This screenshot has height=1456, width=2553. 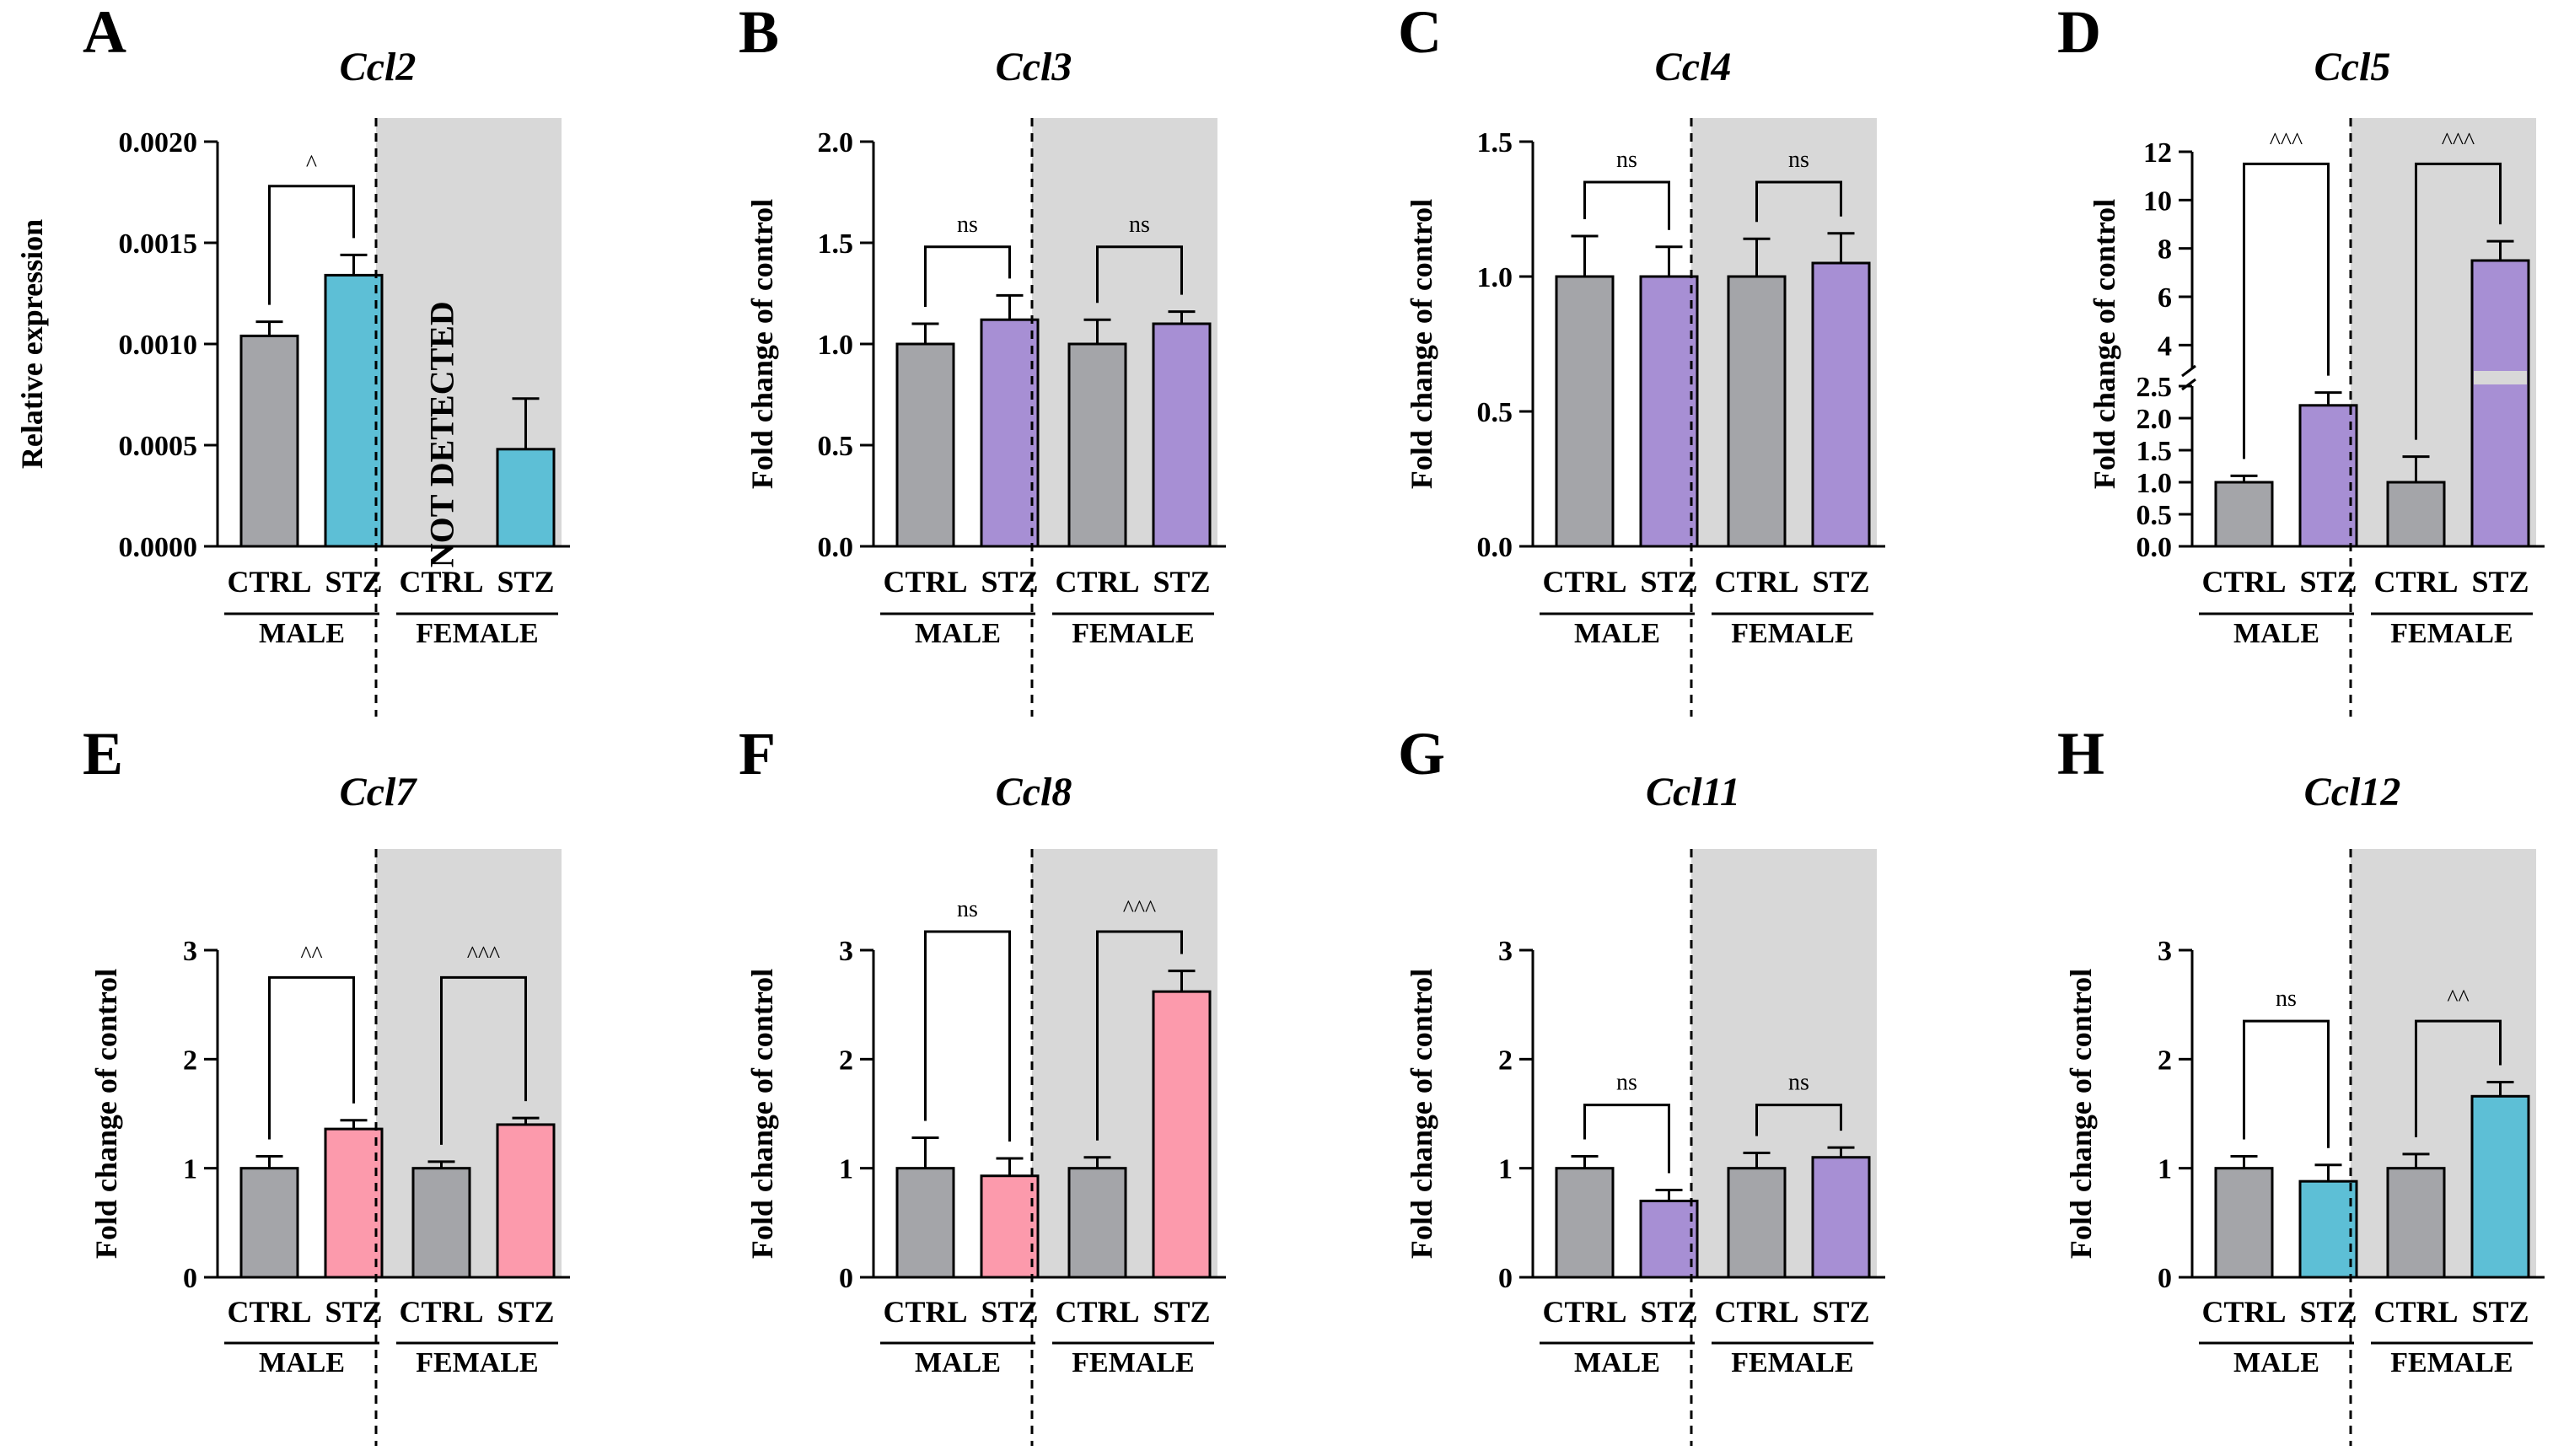 I want to click on y-tick-label: 10, so click(x=2157, y=201).